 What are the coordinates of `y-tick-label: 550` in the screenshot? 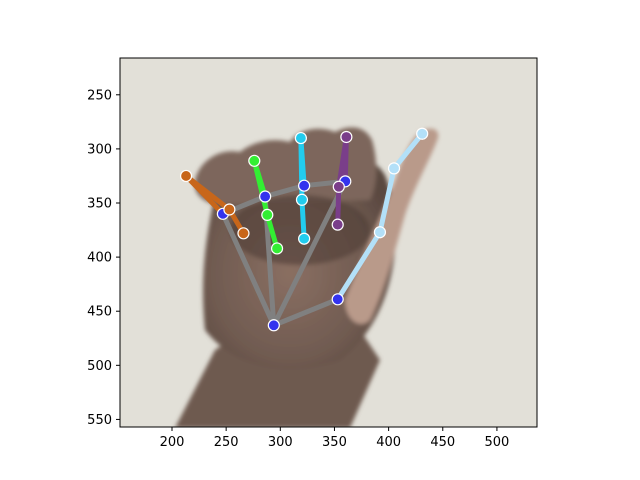 It's located at (99, 420).